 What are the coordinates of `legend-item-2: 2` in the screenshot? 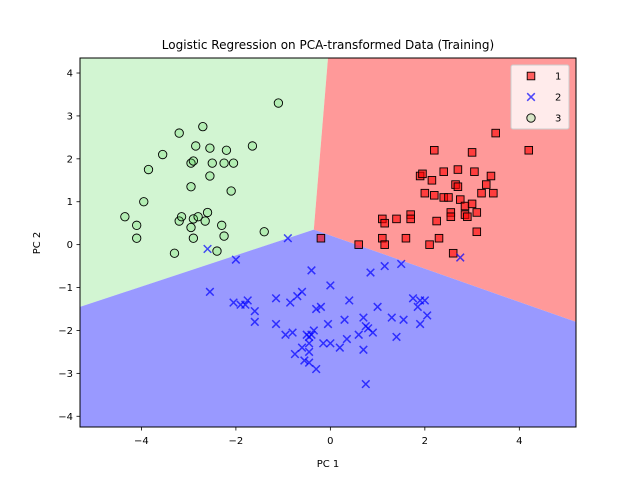 It's located at (543, 98).